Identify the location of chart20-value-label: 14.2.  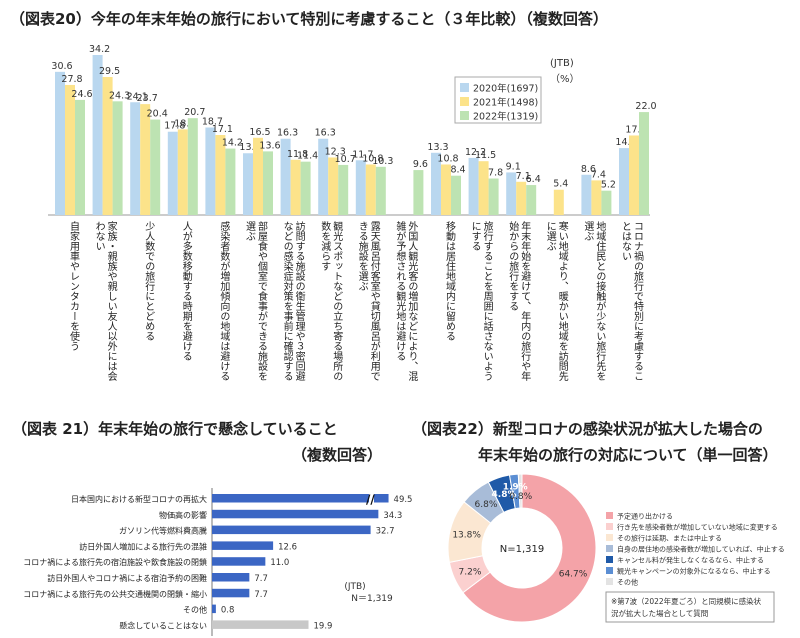
(232, 143).